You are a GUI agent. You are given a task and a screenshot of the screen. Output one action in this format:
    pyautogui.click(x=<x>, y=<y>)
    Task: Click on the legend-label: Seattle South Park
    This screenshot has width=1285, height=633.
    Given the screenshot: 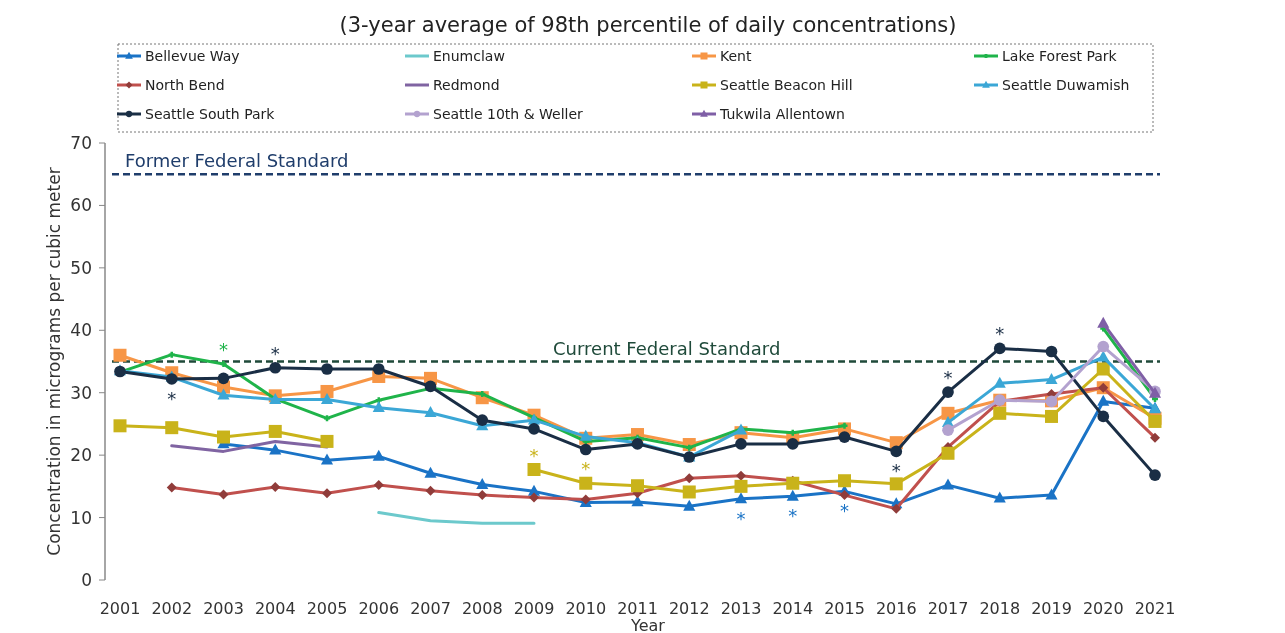 What is the action you would take?
    pyautogui.click(x=210, y=114)
    